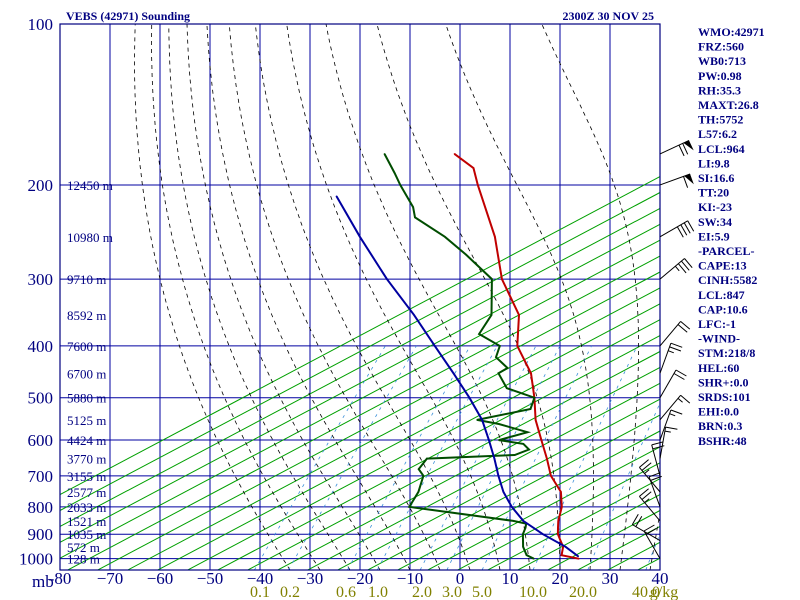  Describe the element at coordinates (260, 578) in the screenshot. I see `temperature-label: −40` at that location.